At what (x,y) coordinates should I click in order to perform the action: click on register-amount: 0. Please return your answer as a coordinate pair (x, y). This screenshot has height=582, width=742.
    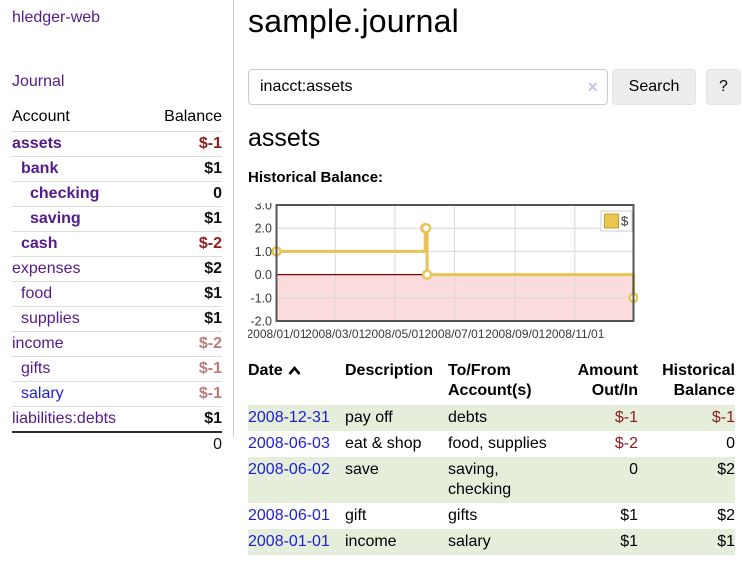
    Looking at the image, I should click on (595, 480).